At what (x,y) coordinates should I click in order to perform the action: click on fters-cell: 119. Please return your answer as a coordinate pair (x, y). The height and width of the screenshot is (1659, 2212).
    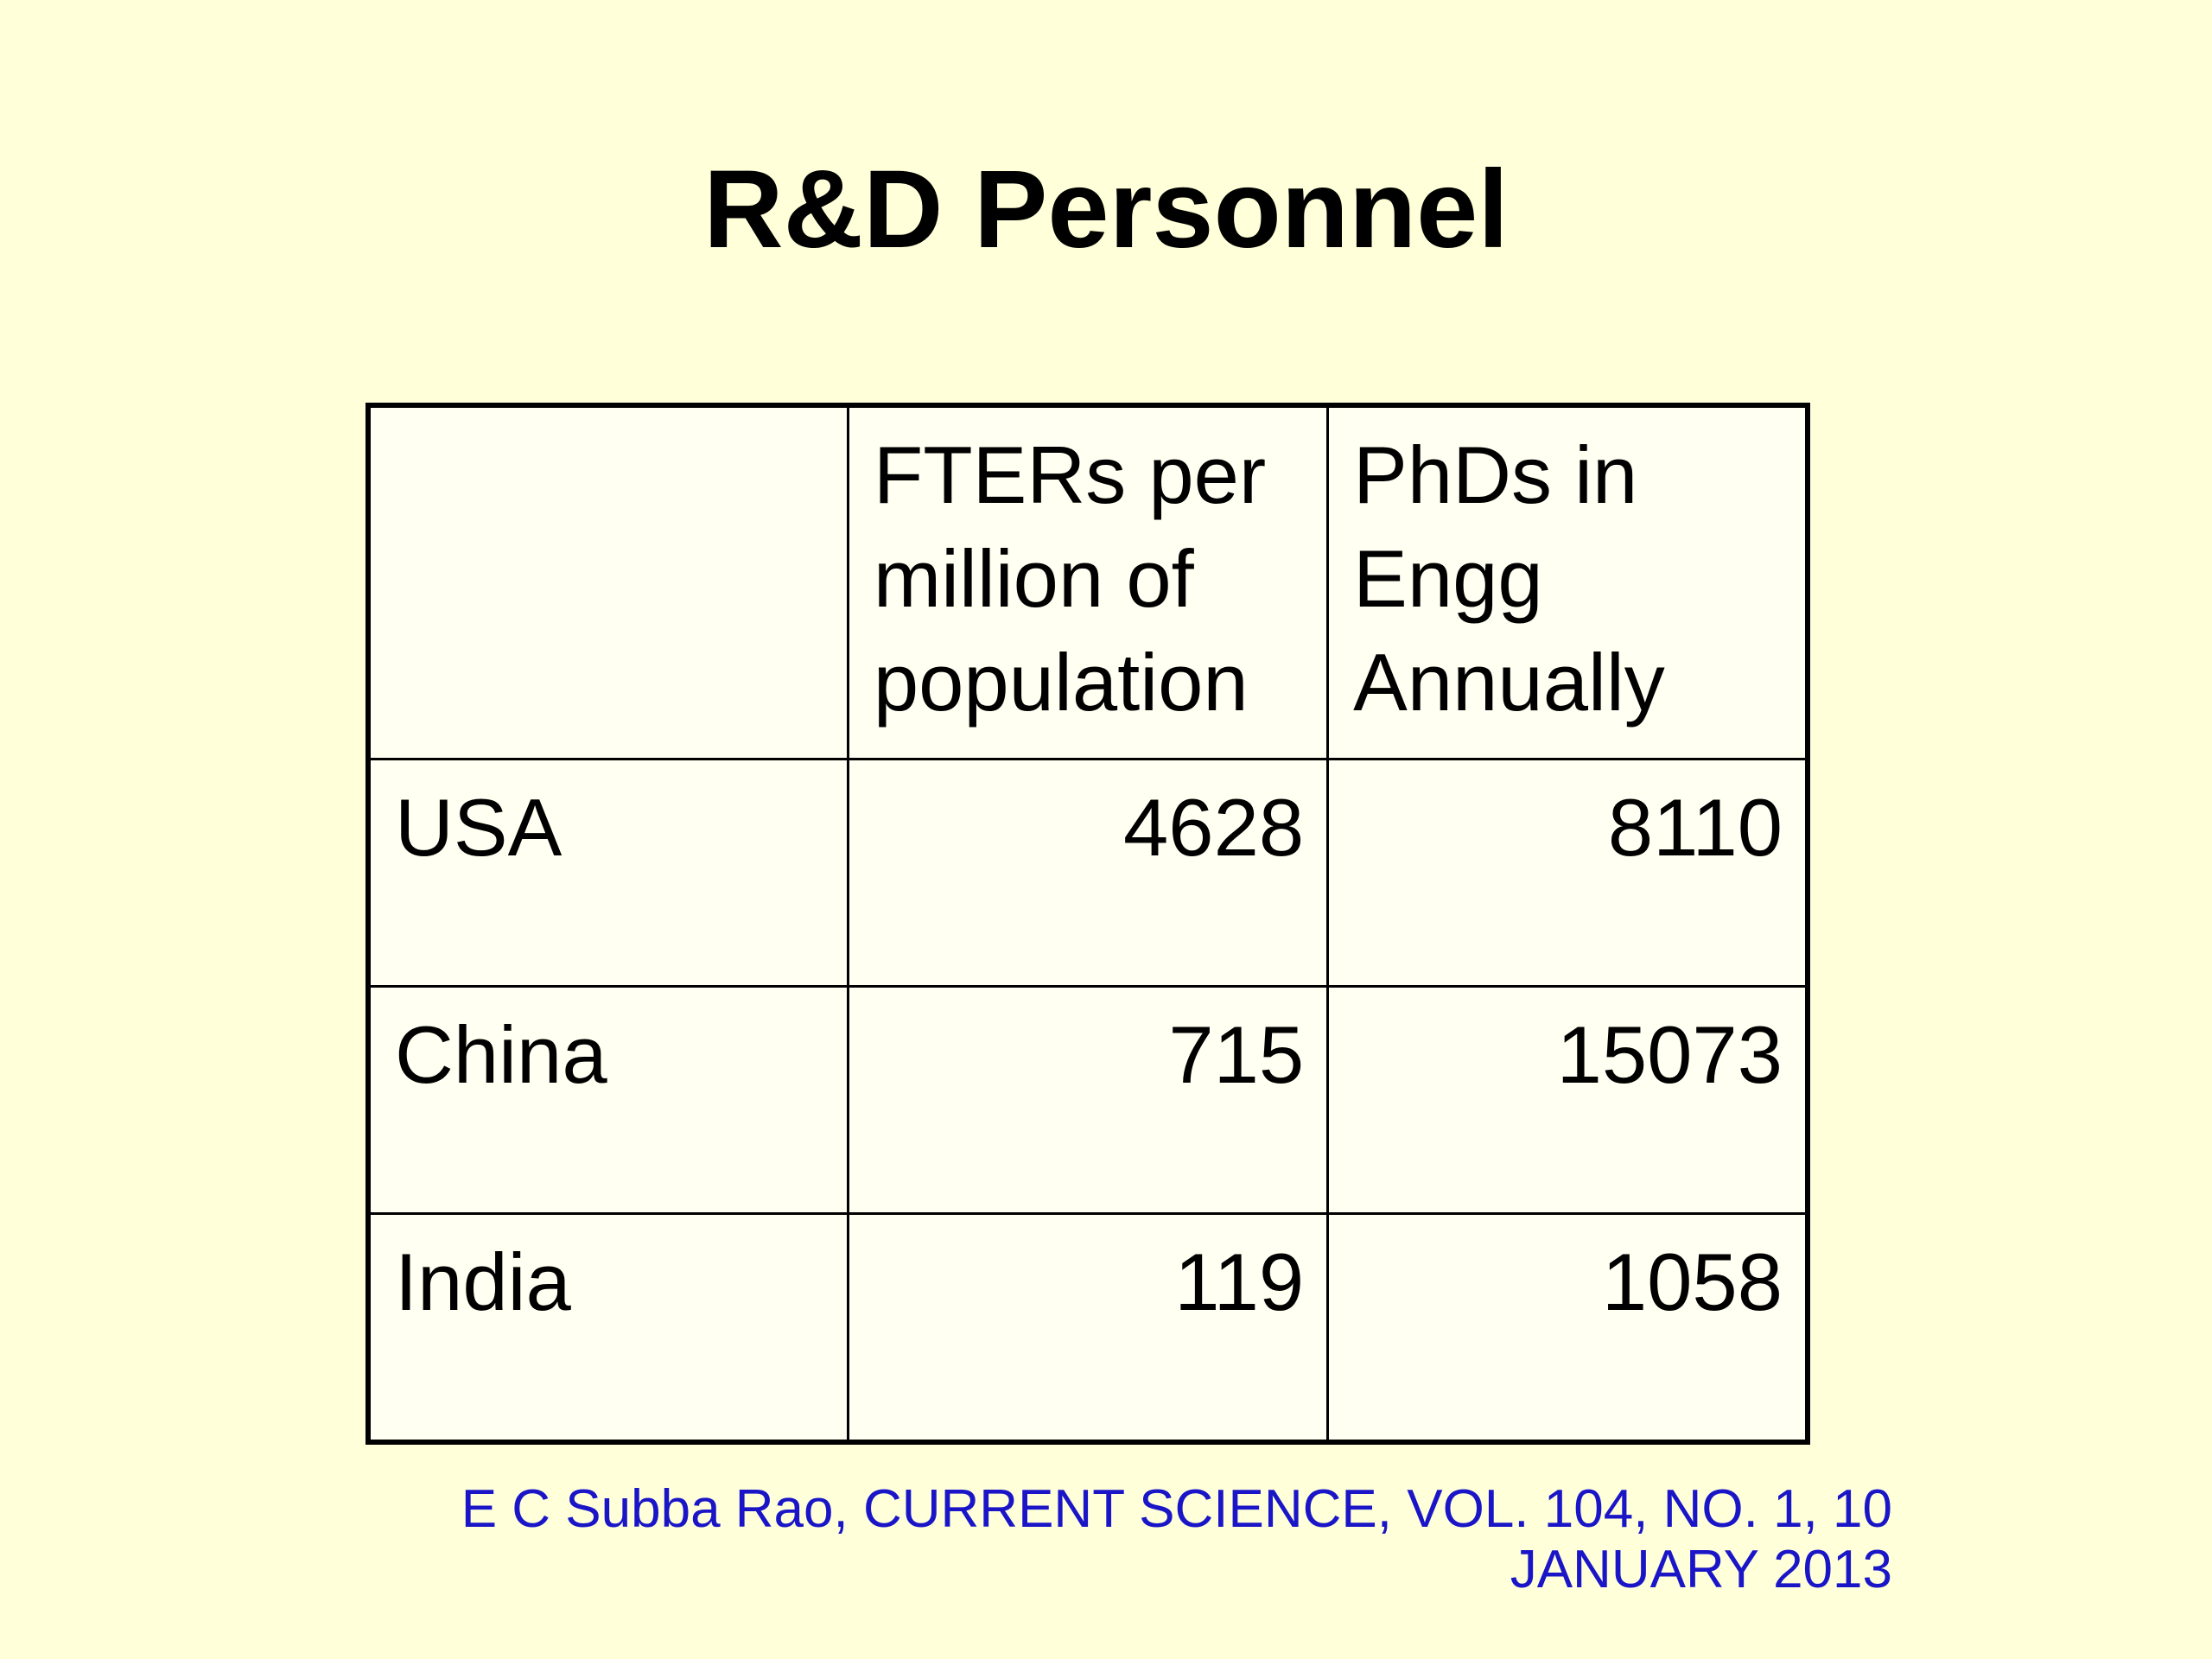
    Looking at the image, I should click on (1088, 1328).